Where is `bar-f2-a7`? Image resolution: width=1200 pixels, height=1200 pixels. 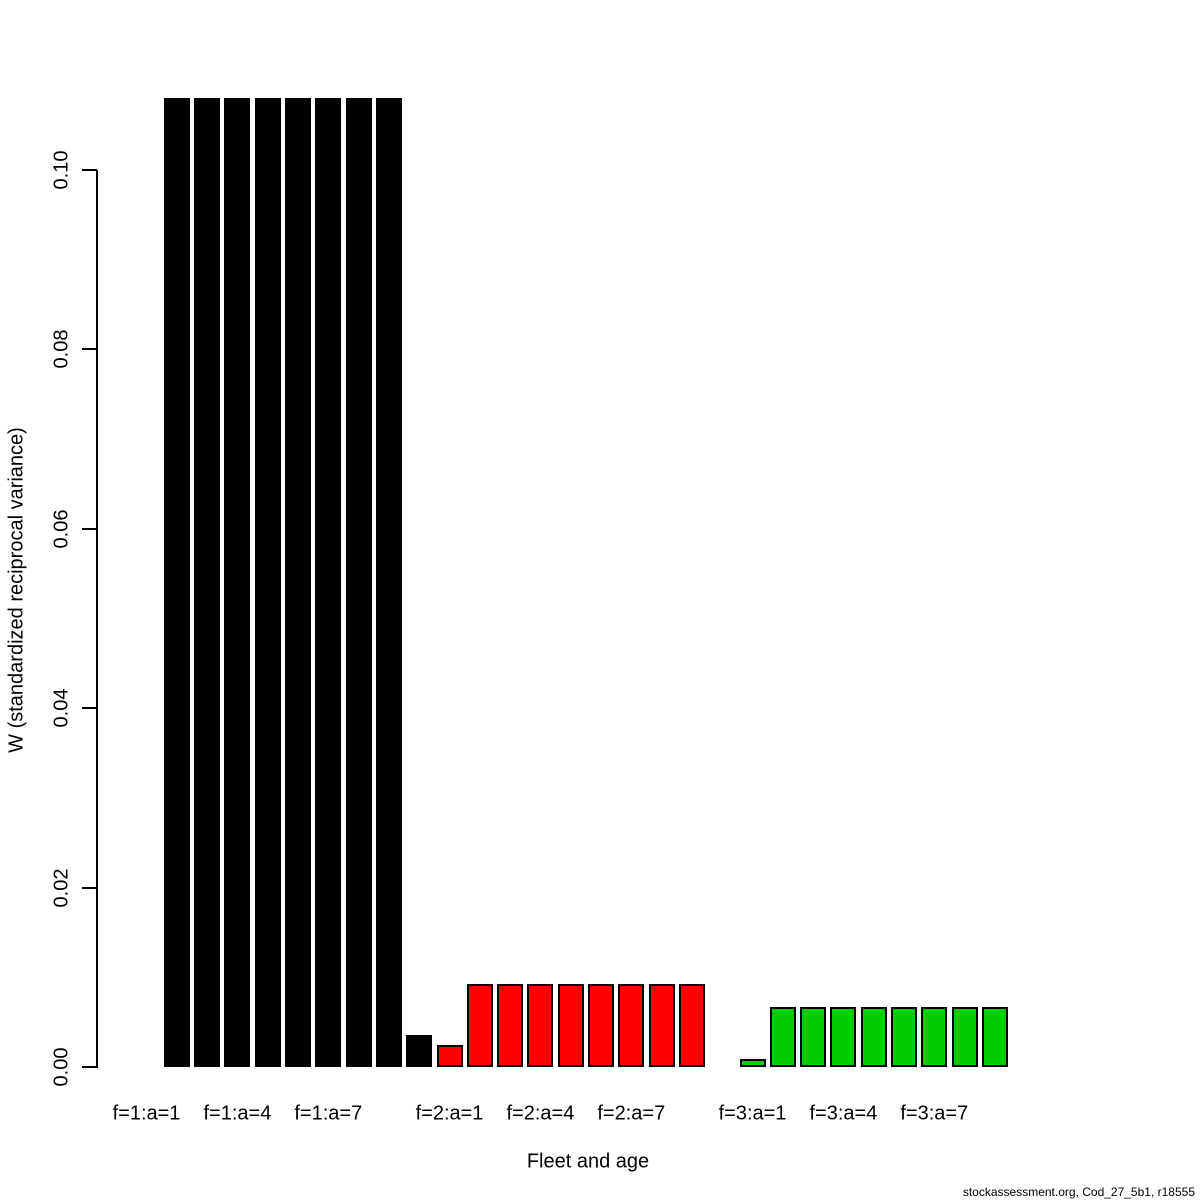
bar-f2-a7 is located at coordinates (631, 1025).